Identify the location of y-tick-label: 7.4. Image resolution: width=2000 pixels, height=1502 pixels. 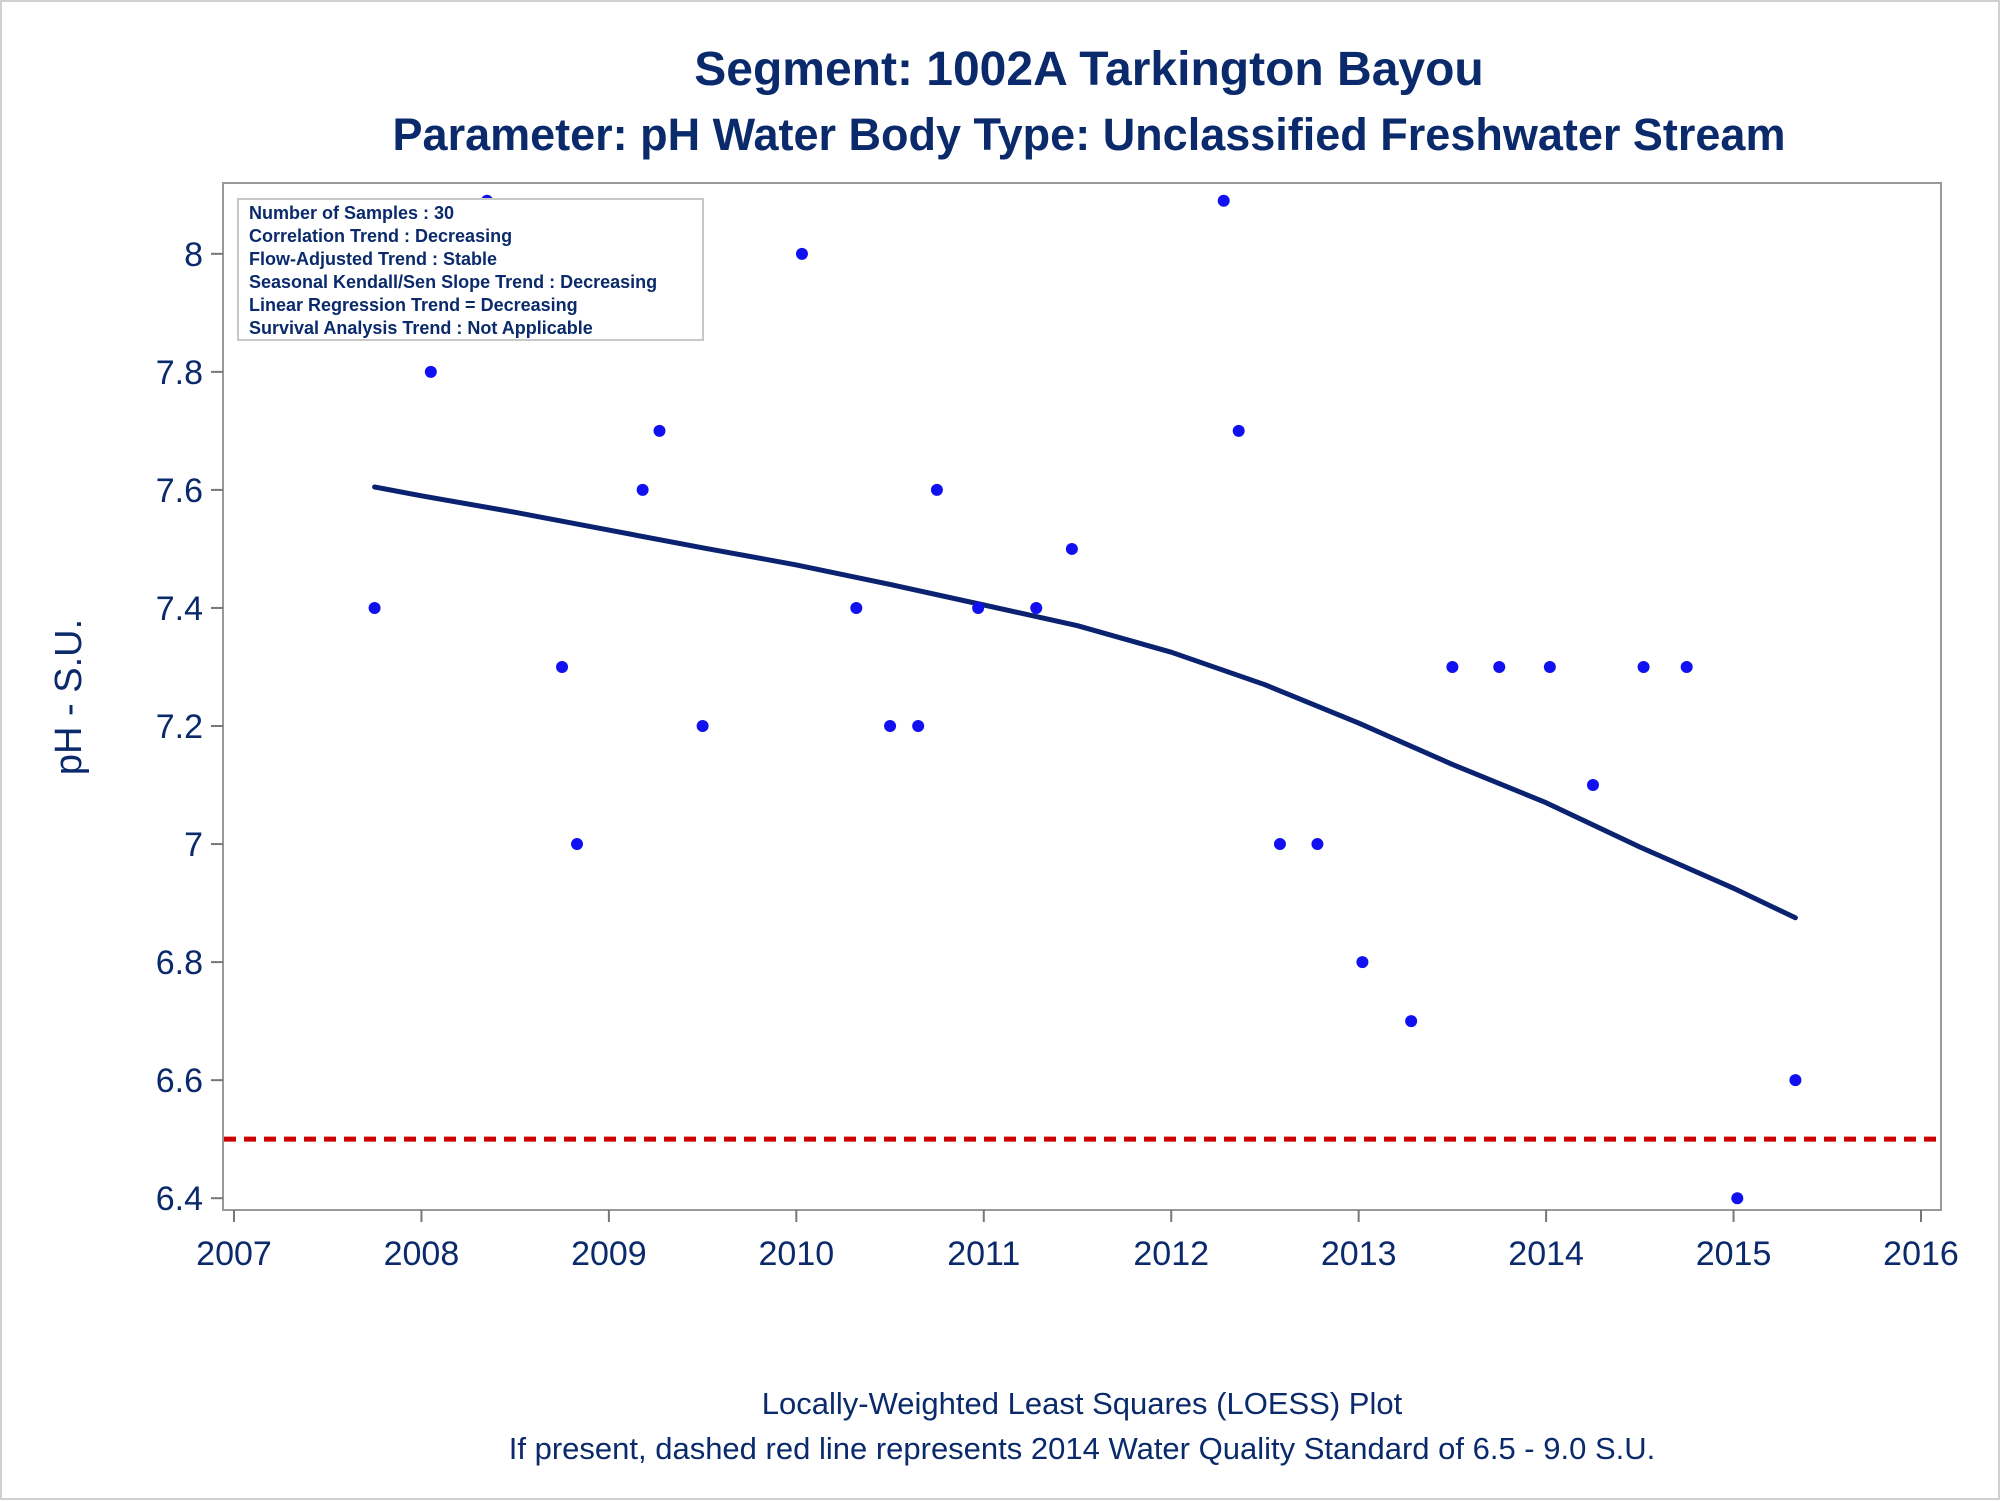
(179, 609).